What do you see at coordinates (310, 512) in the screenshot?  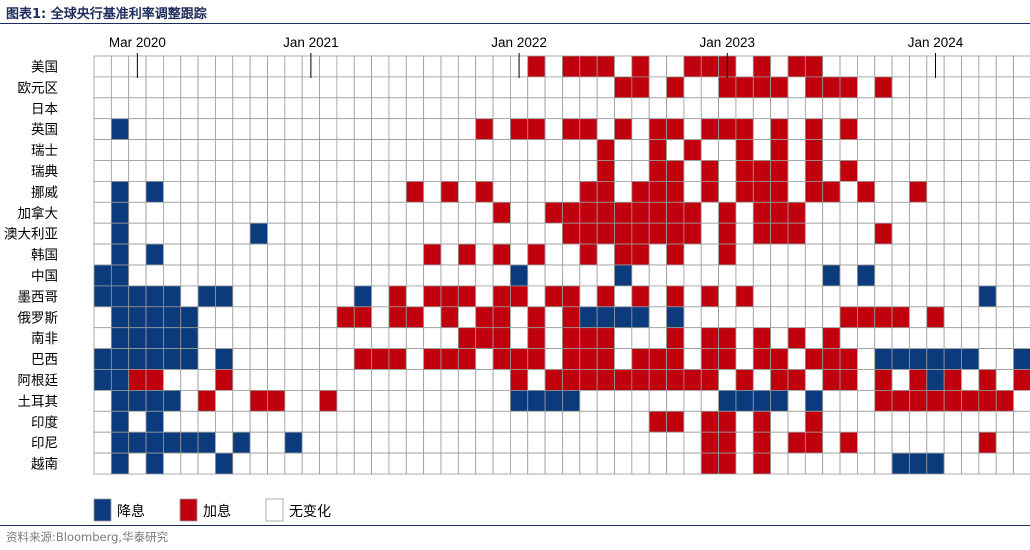 I see `legend-label: 无变化` at bounding box center [310, 512].